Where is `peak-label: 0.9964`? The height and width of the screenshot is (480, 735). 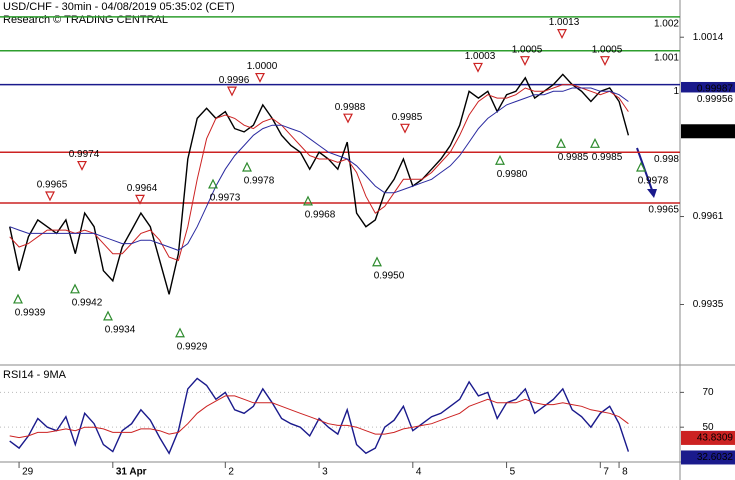
peak-label: 0.9964 is located at coordinates (142, 188).